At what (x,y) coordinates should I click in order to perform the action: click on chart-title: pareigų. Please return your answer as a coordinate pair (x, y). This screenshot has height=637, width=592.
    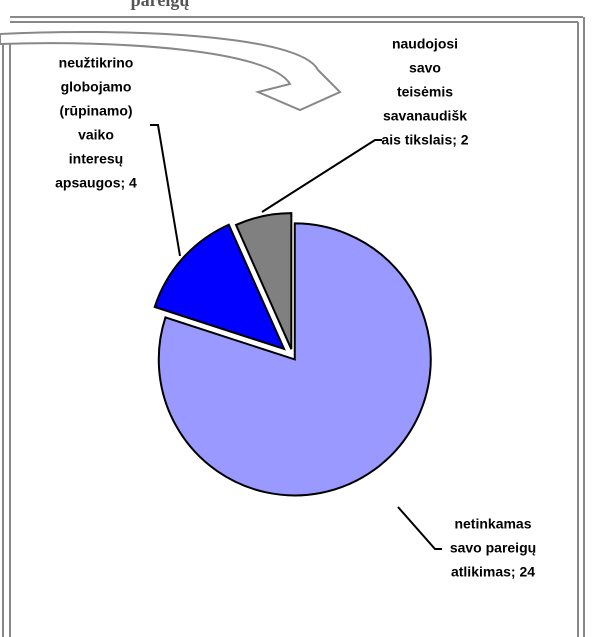
    Looking at the image, I should click on (160, 5).